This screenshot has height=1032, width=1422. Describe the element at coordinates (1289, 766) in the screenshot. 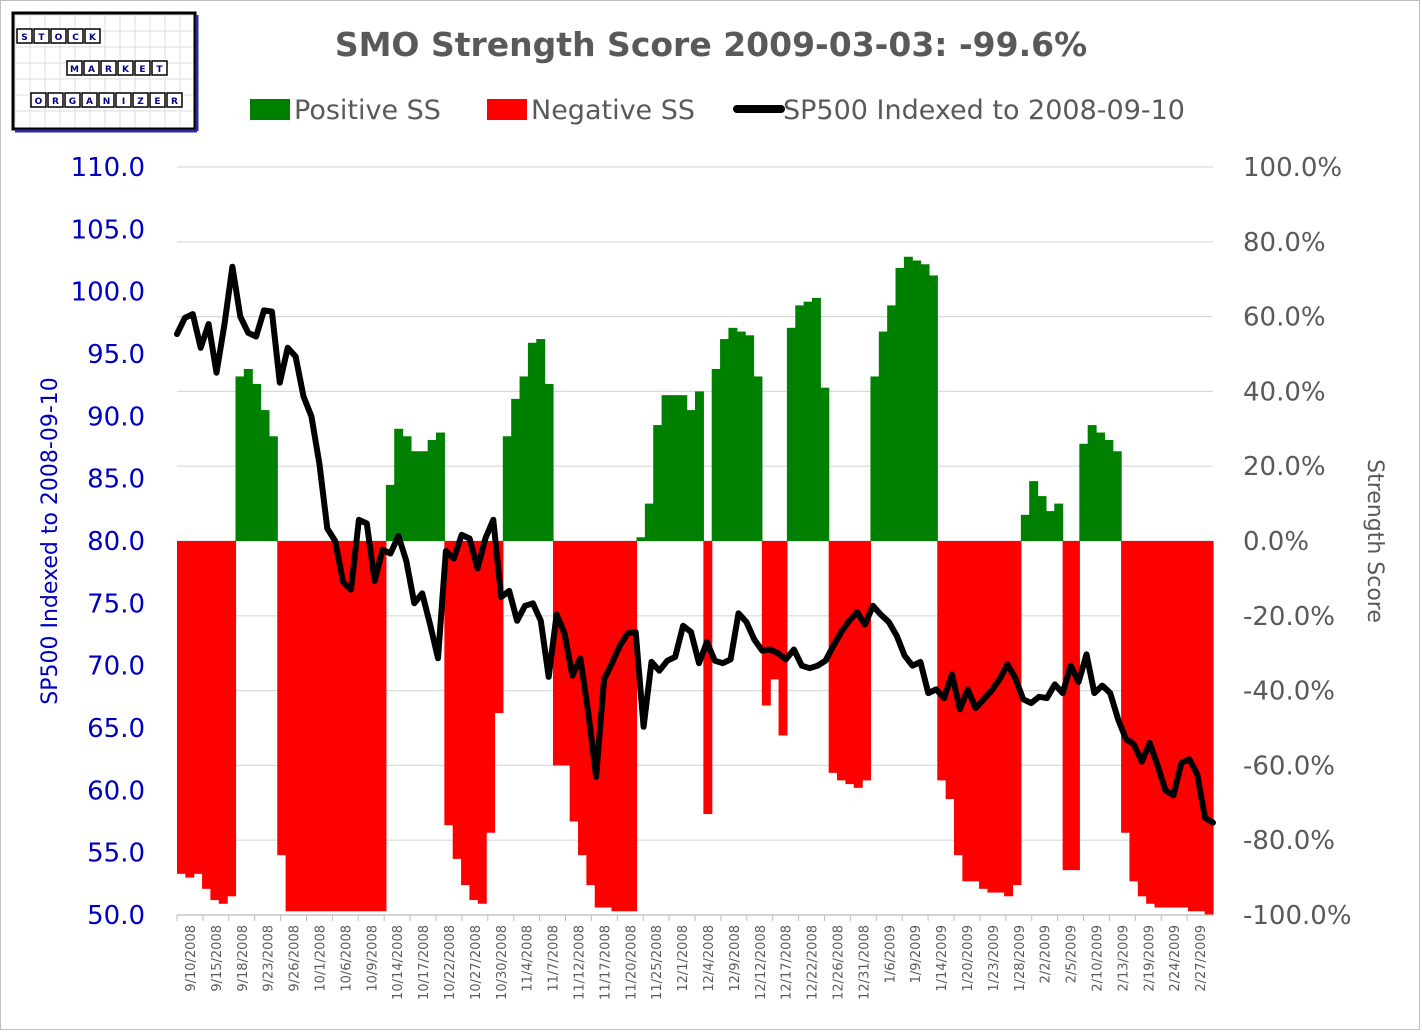

I see `right-tick-label: -60.0%` at that location.